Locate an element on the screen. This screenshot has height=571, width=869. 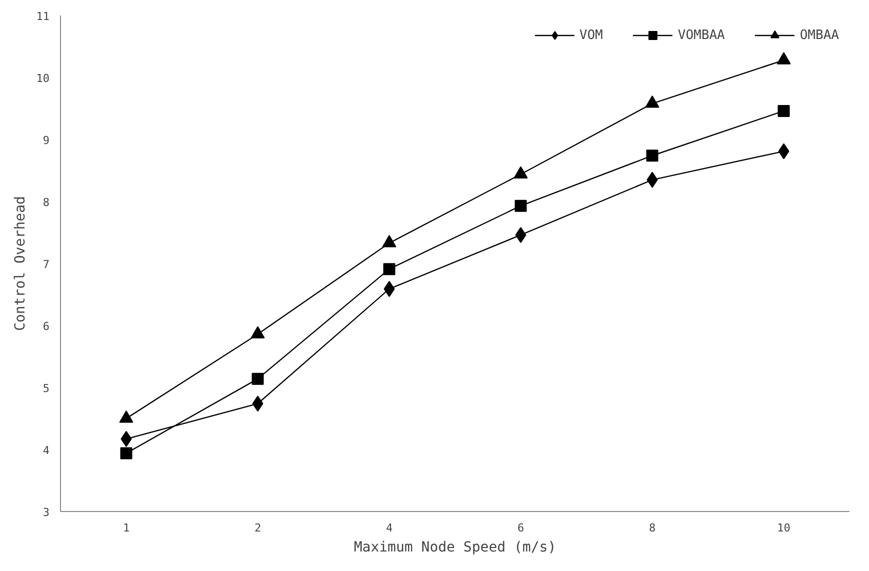
y-tick-label: 9 is located at coordinates (46, 140).